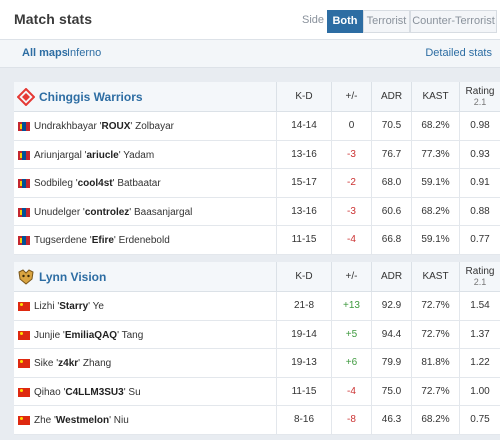  Describe the element at coordinates (391, 363) in the screenshot. I see `stat-adr: 79.9` at that location.